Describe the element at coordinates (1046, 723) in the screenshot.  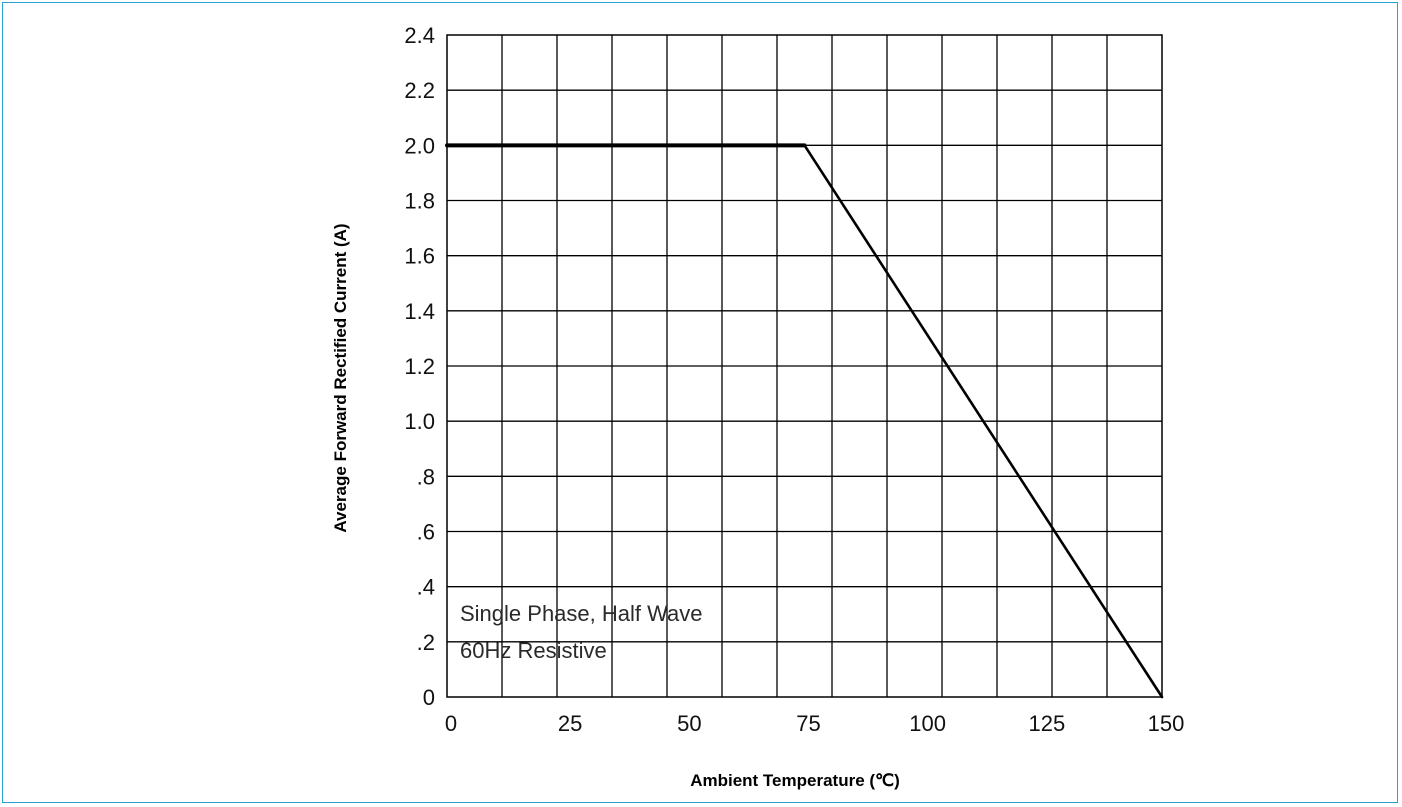
I see `x-tick-label: 125` at that location.